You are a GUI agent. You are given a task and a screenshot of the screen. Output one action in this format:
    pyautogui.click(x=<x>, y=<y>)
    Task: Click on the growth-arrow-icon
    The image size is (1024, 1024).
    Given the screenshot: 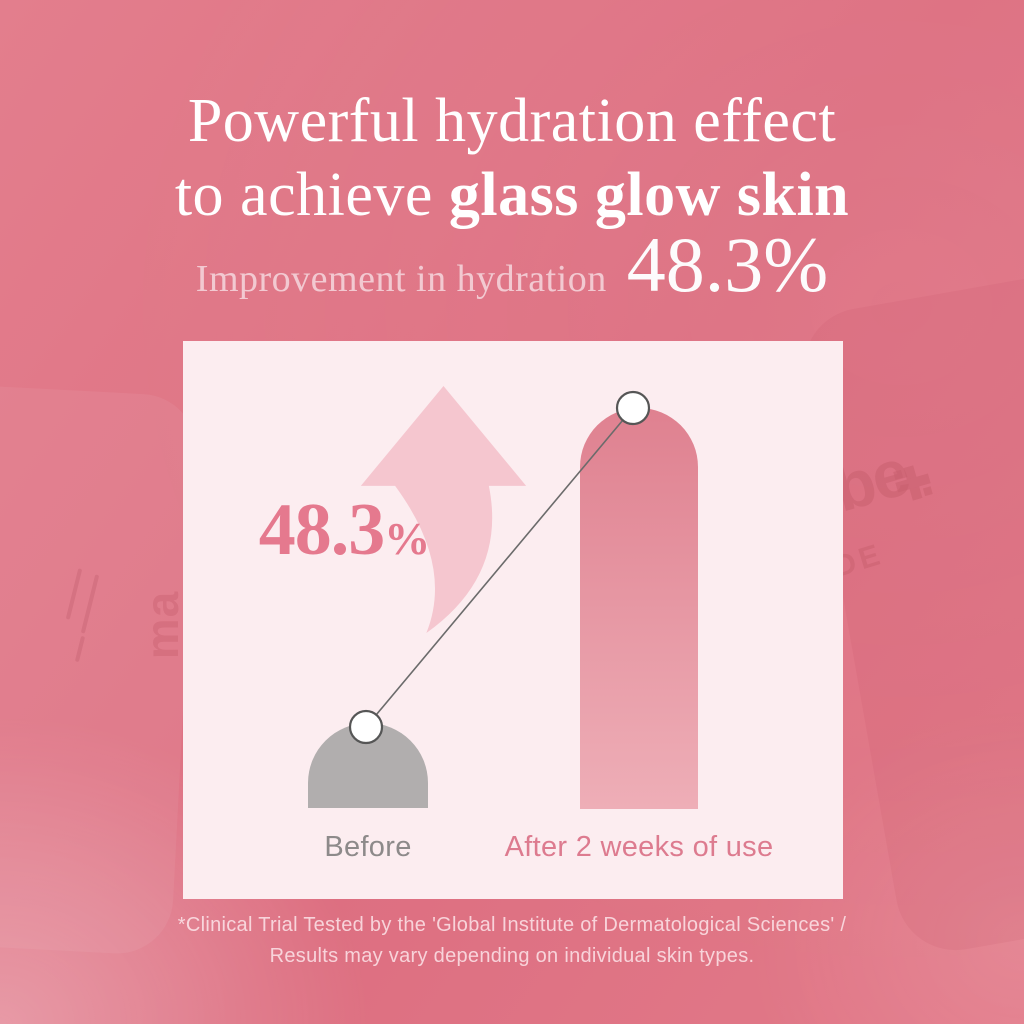 What is the action you would take?
    pyautogui.click(x=443, y=509)
    